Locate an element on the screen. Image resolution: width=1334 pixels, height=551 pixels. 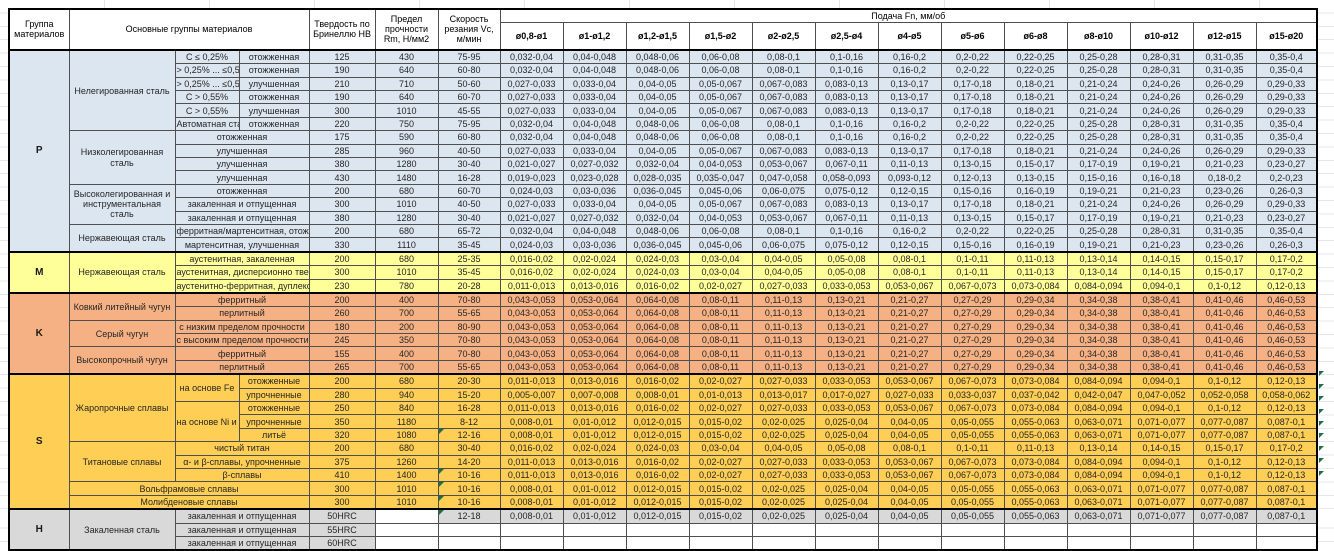
cell-hardness: 250 is located at coordinates (342, 408).